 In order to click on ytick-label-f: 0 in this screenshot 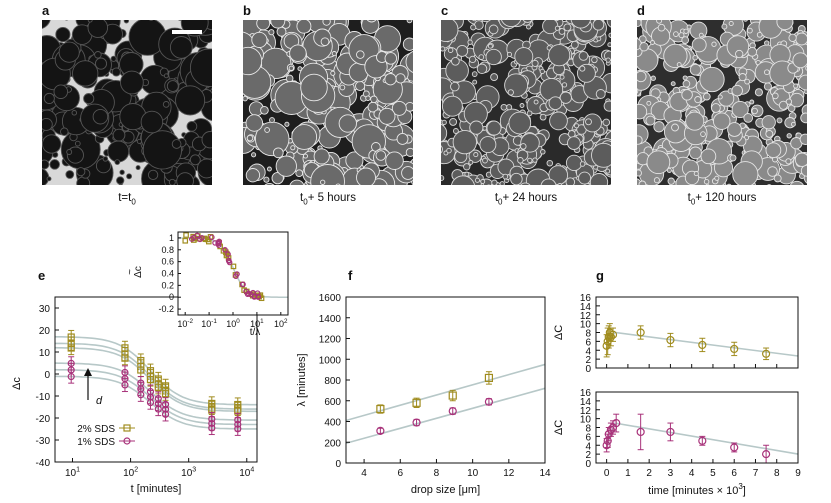, I will do `click(338, 464)`.